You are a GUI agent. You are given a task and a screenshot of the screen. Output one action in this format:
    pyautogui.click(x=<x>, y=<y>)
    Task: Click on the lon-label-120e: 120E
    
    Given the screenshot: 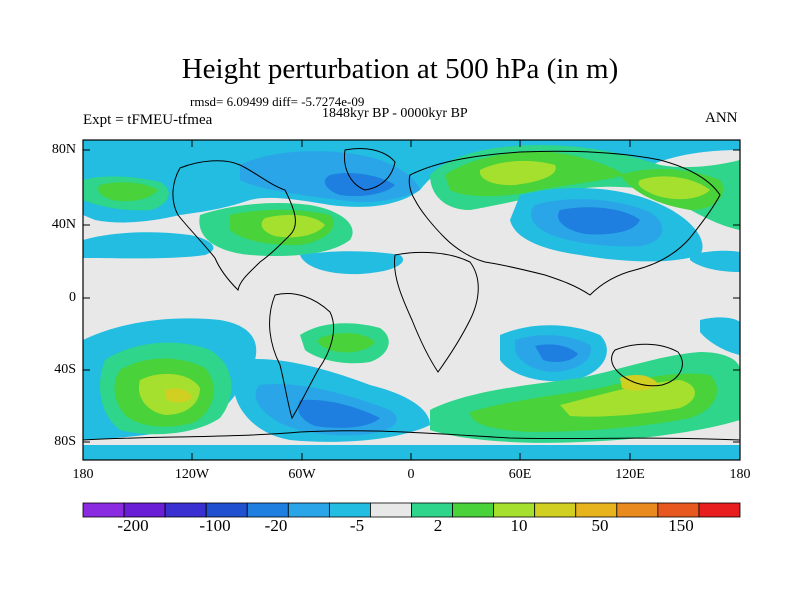 What is the action you would take?
    pyautogui.click(x=630, y=474)
    